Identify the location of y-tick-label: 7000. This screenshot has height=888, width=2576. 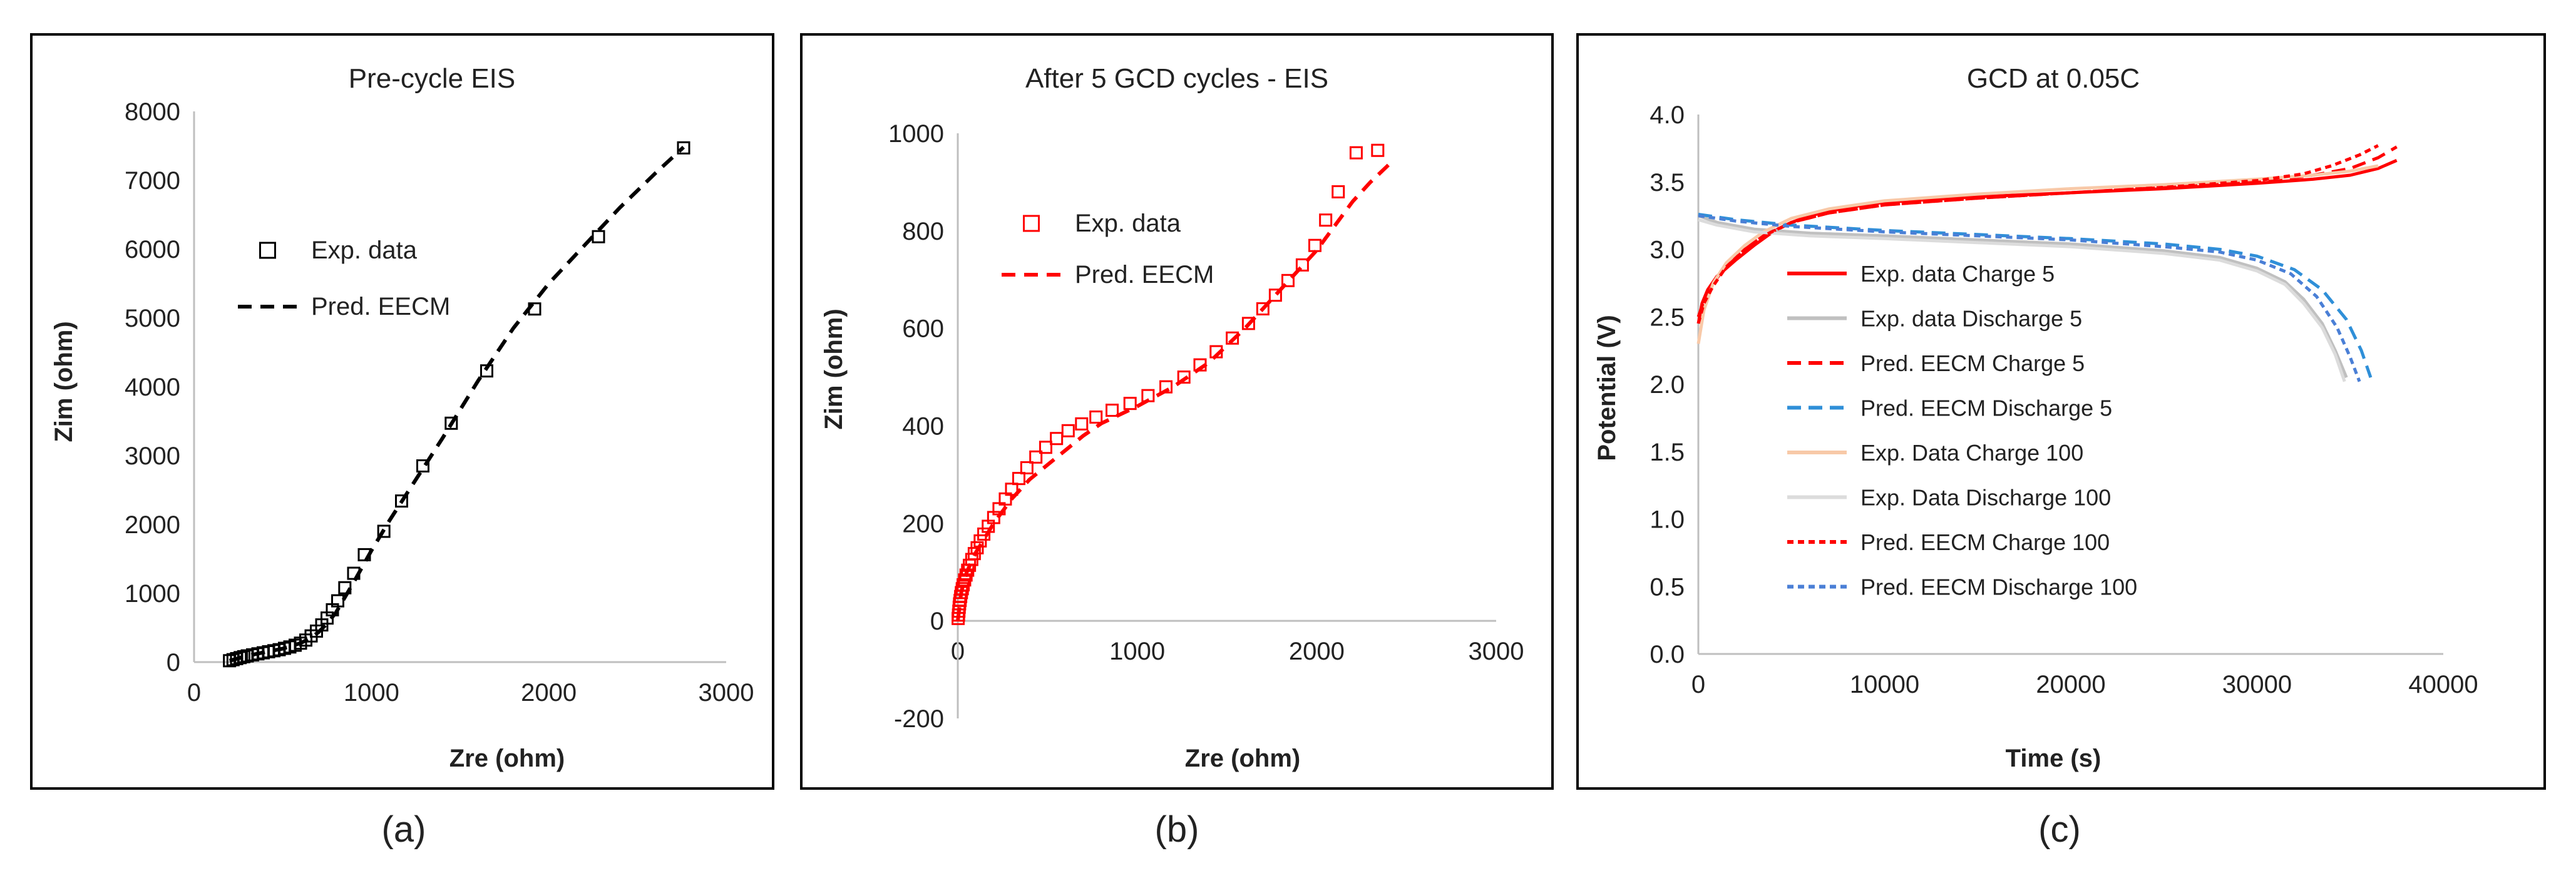
(152, 181).